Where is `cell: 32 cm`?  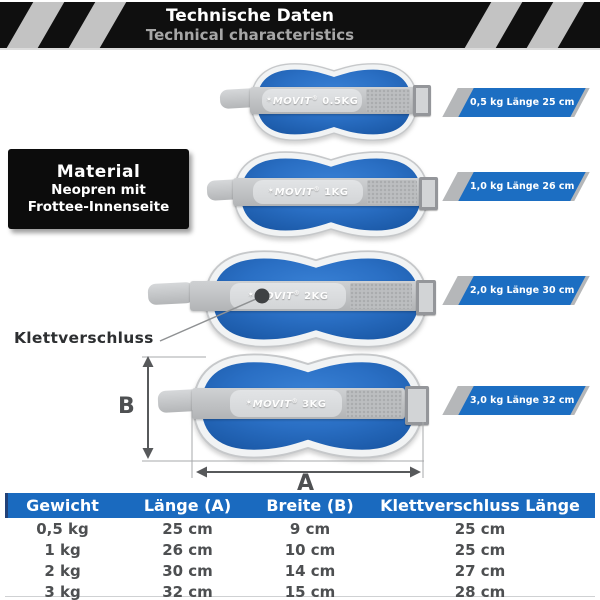 cell: 32 cm is located at coordinates (187, 591).